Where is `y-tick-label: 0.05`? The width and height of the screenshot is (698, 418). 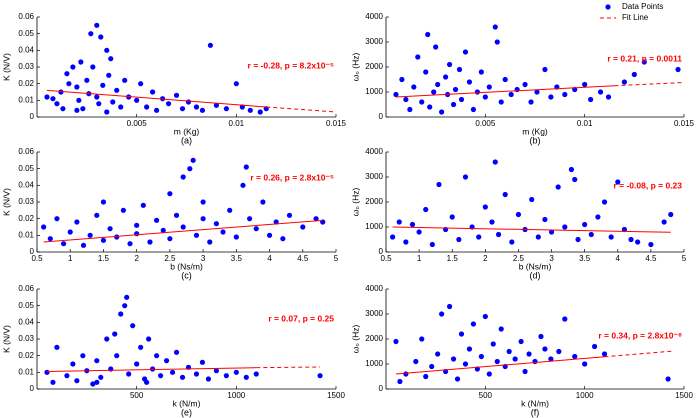
y-tick-label: 0.05 is located at coordinates (26, 33).